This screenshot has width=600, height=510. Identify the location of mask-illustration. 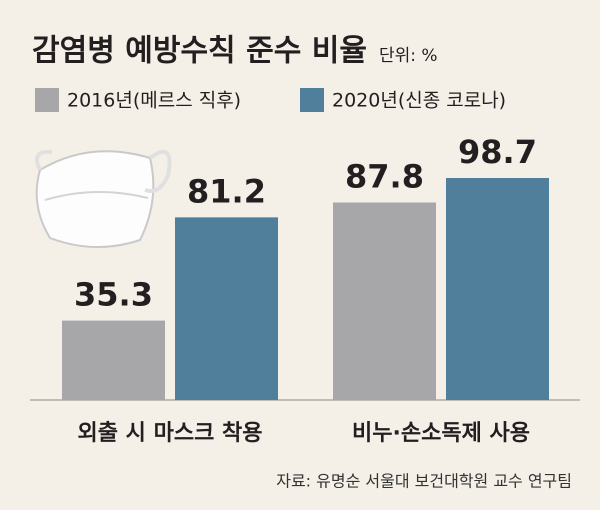
(103, 198).